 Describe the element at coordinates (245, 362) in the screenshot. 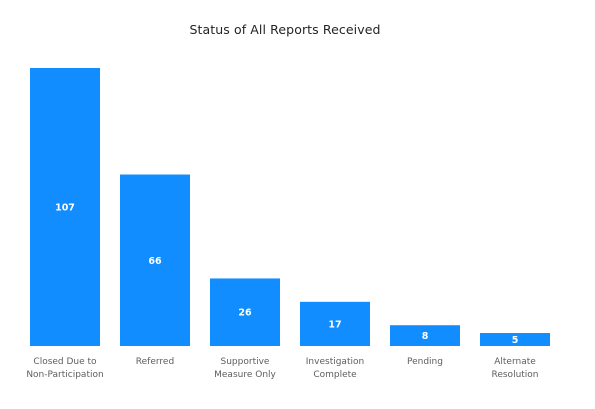

I see `category-tick-label: Supportive` at that location.